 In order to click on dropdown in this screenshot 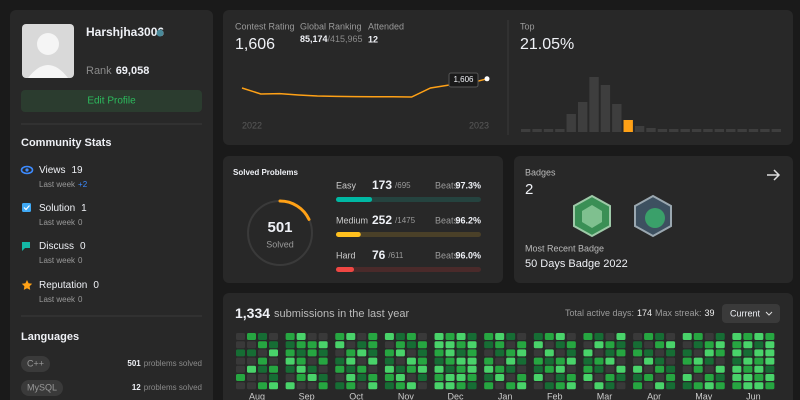, I will do `click(751, 313)`.